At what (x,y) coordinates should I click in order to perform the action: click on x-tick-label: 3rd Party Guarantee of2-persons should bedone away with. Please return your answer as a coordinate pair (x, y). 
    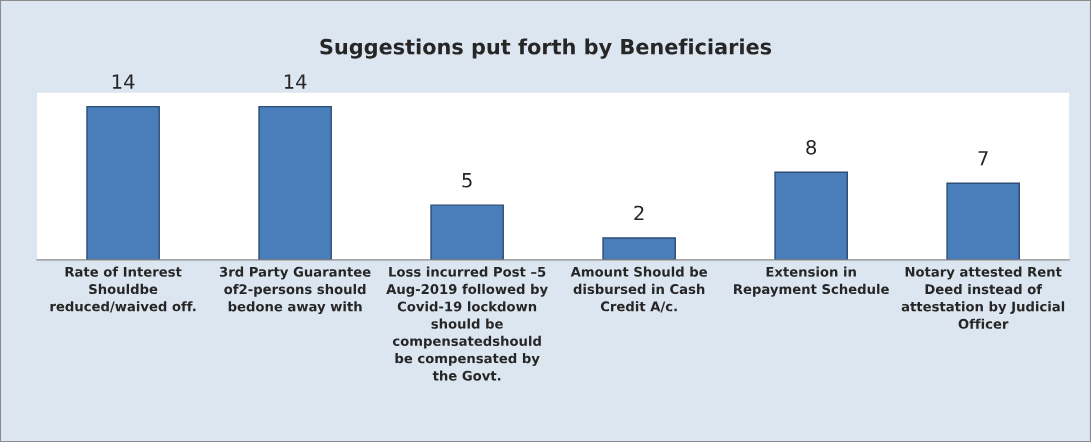
    Looking at the image, I should click on (295, 290).